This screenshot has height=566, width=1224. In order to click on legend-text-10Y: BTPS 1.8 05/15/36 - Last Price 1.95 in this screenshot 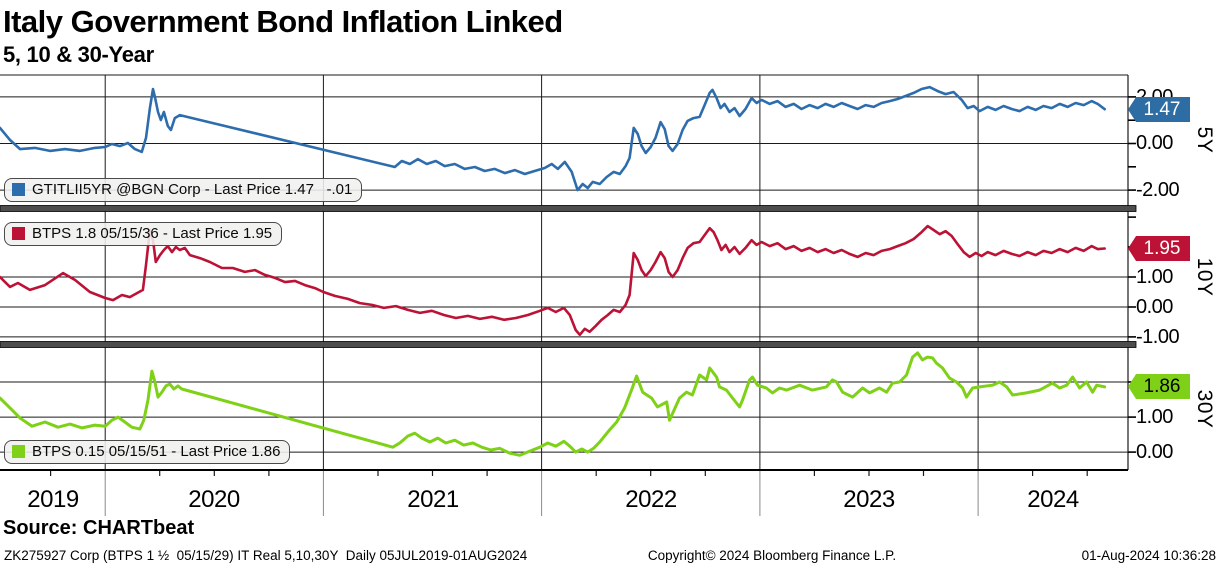, I will do `click(152, 233)`.